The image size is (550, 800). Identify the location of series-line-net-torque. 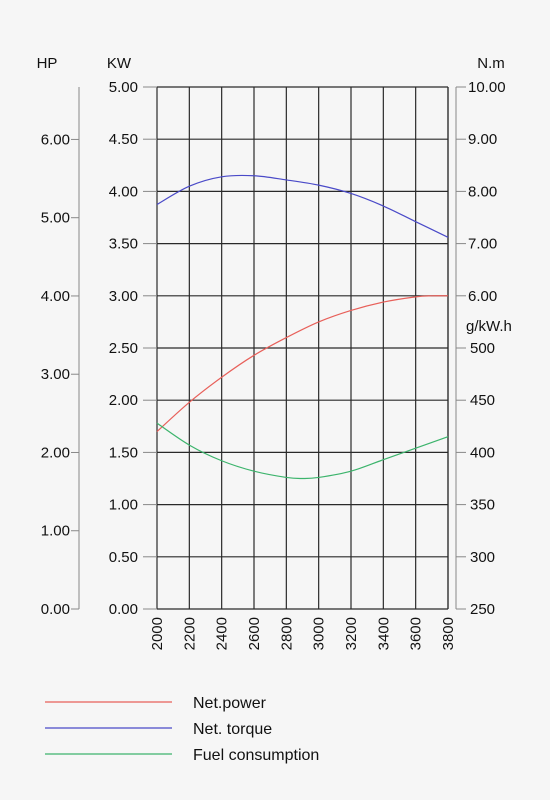
(302, 206).